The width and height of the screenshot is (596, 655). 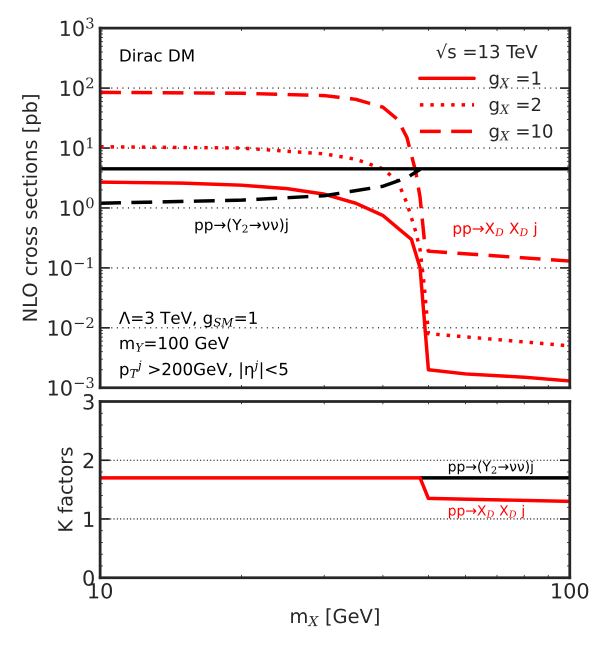 What do you see at coordinates (77, 206) in the screenshot?
I see `y-tick-label: 10$^{0}$` at bounding box center [77, 206].